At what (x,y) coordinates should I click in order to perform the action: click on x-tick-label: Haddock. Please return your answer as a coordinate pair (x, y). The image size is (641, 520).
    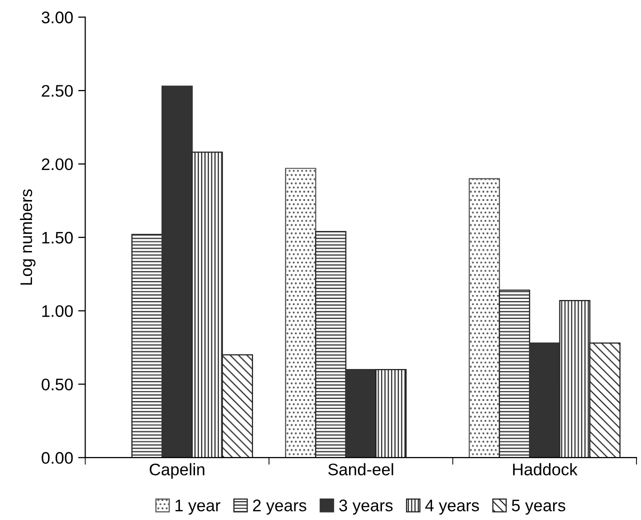
    Looking at the image, I should click on (545, 469).